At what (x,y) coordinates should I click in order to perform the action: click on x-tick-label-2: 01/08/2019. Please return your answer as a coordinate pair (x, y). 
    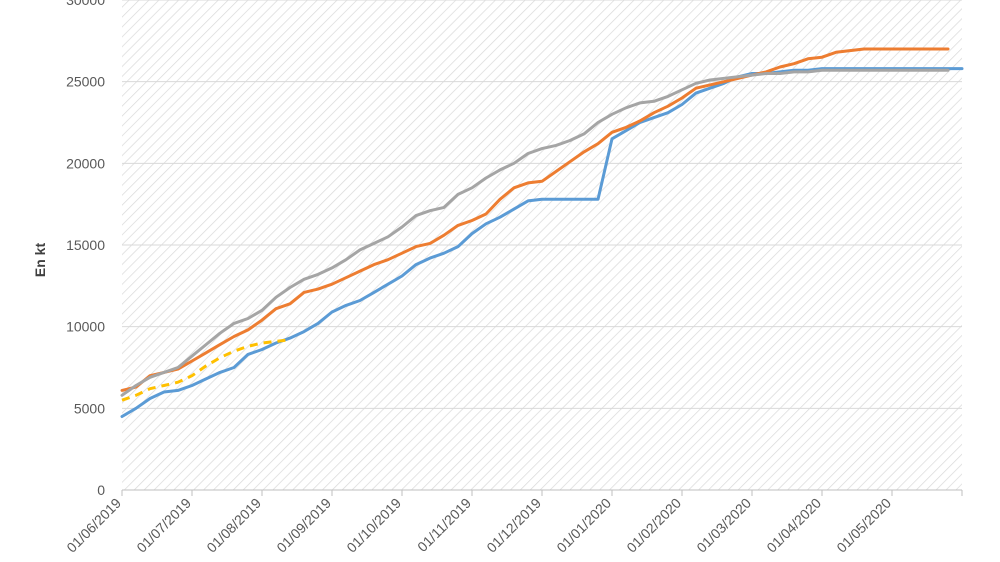
    Looking at the image, I should click on (233, 525).